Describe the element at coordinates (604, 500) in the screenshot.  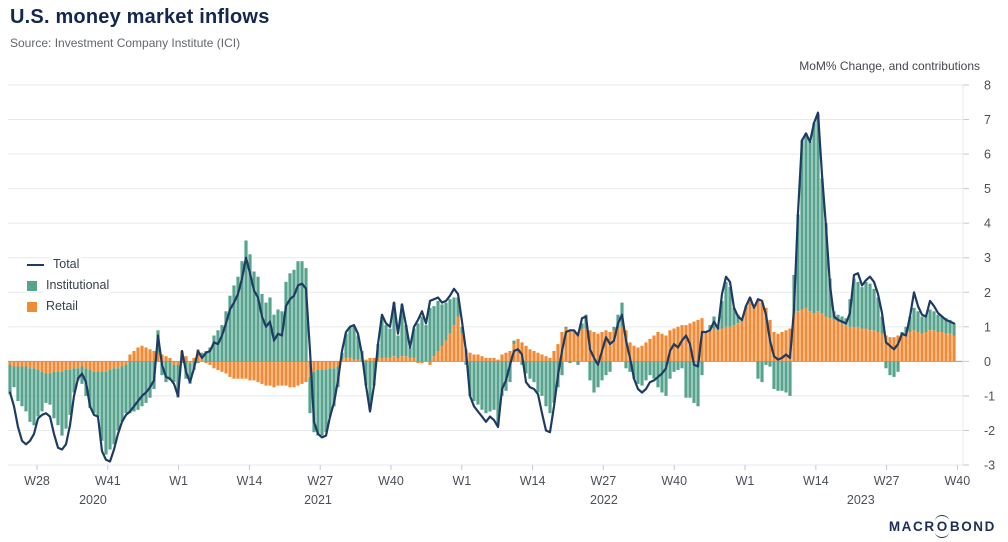
I see `svg-text: 2022` at that location.